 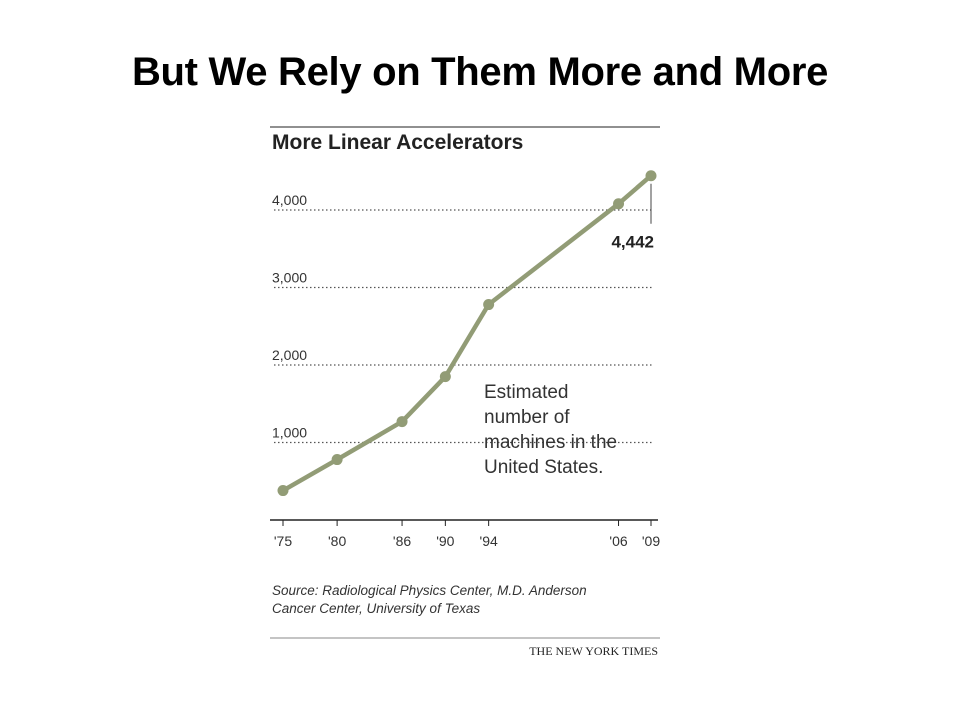 What do you see at coordinates (289, 200) in the screenshot?
I see `y-tick-label: 4,000` at bounding box center [289, 200].